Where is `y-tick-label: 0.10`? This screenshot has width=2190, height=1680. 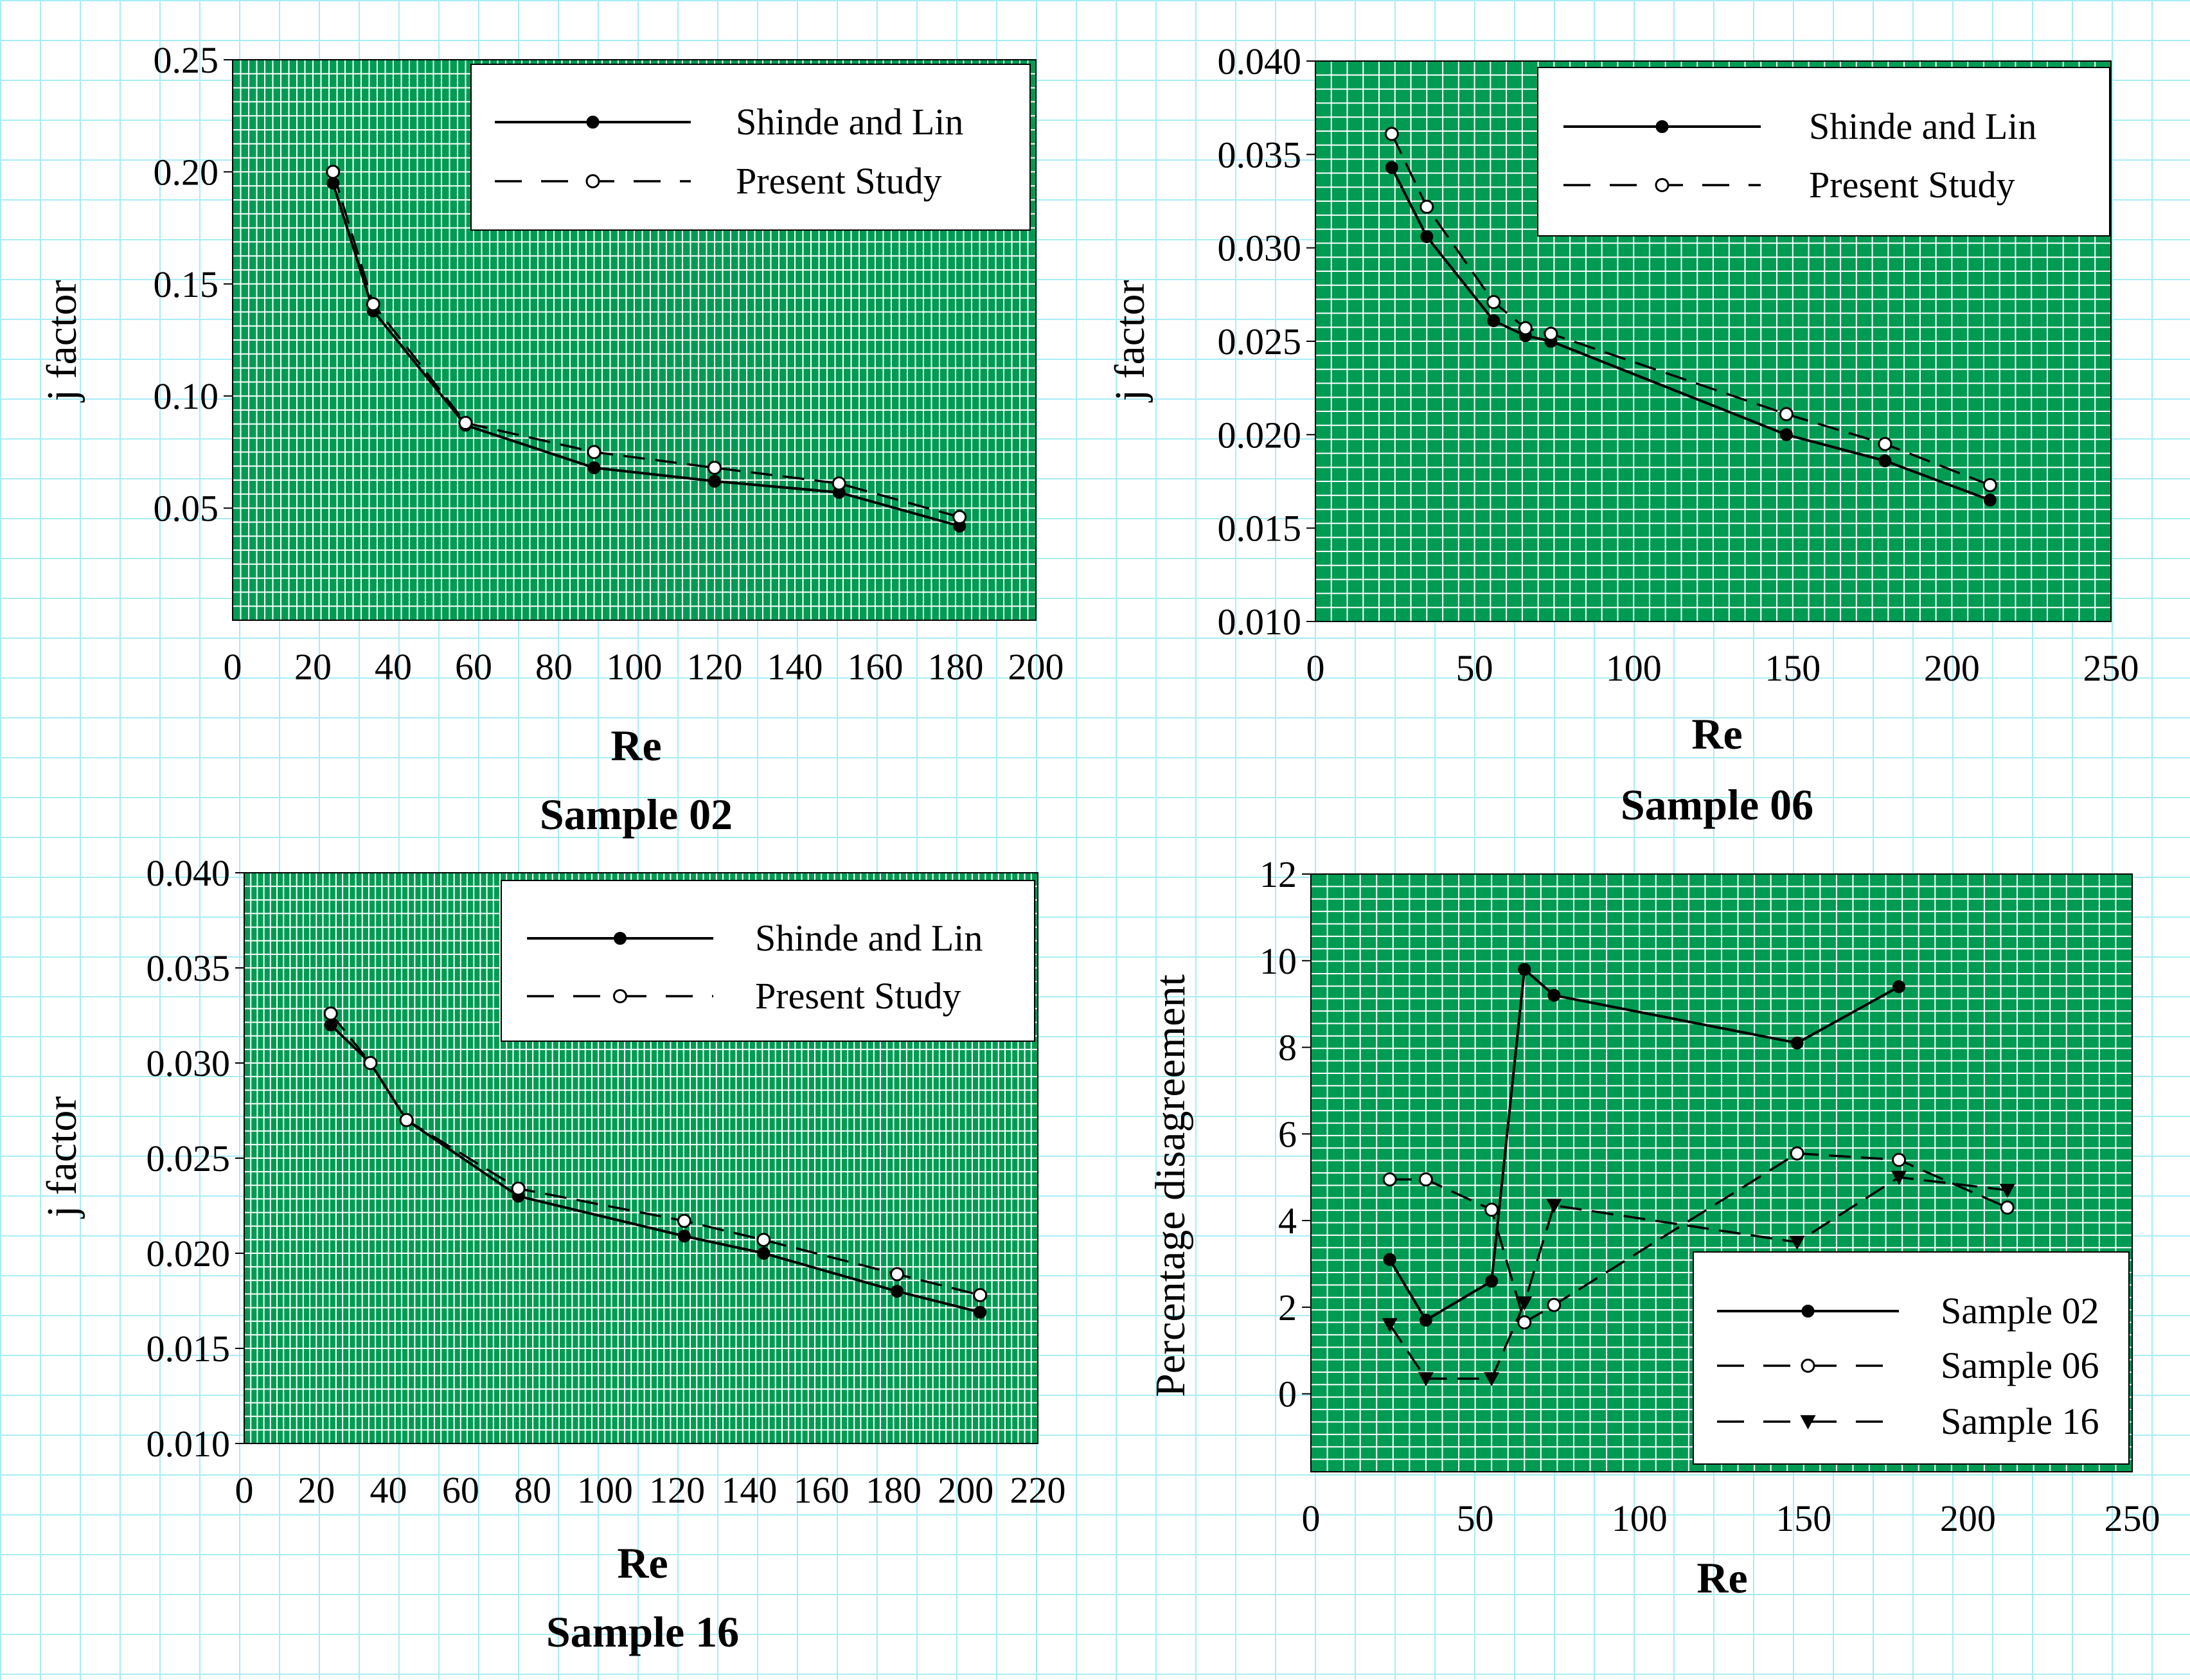 y-tick-label: 0.10 is located at coordinates (186, 396).